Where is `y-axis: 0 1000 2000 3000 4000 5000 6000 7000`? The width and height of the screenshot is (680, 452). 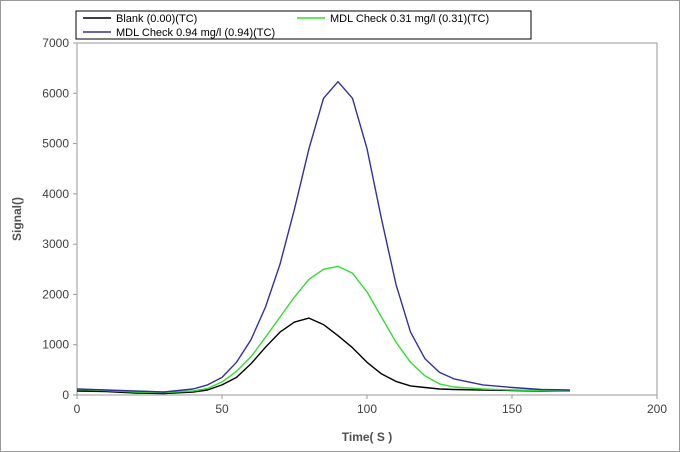
y-axis: 0 1000 2000 3000 4000 5000 6000 7000 is located at coordinates (59, 219).